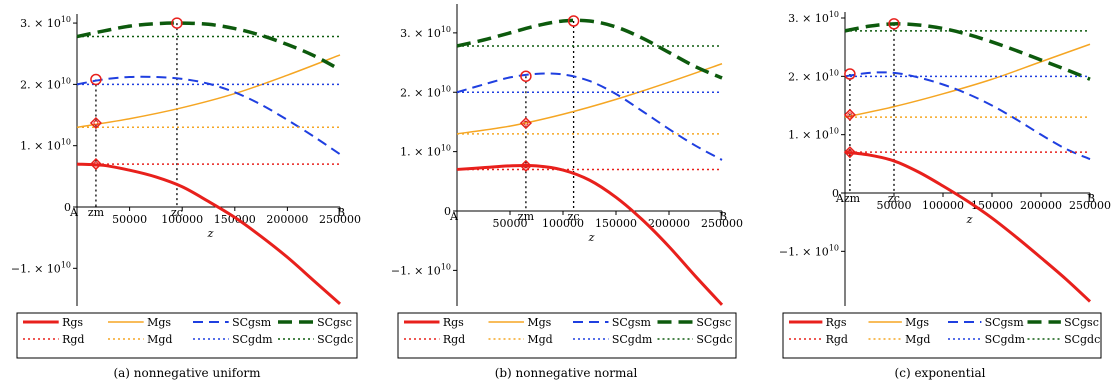  I want to click on legend-frame, so click(942, 335).